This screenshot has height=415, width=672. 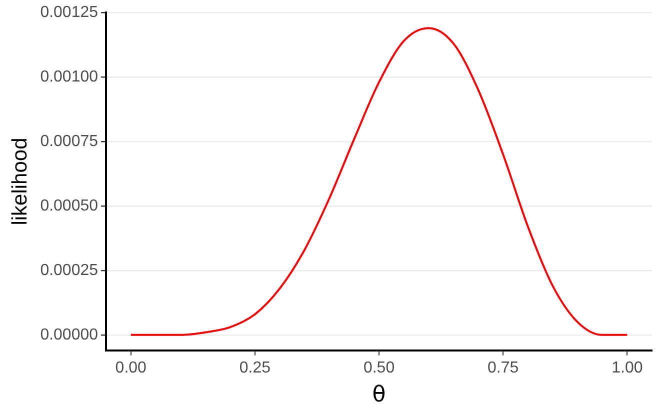 What do you see at coordinates (69, 335) in the screenshot?
I see `y-tick-label: 0.00000` at bounding box center [69, 335].